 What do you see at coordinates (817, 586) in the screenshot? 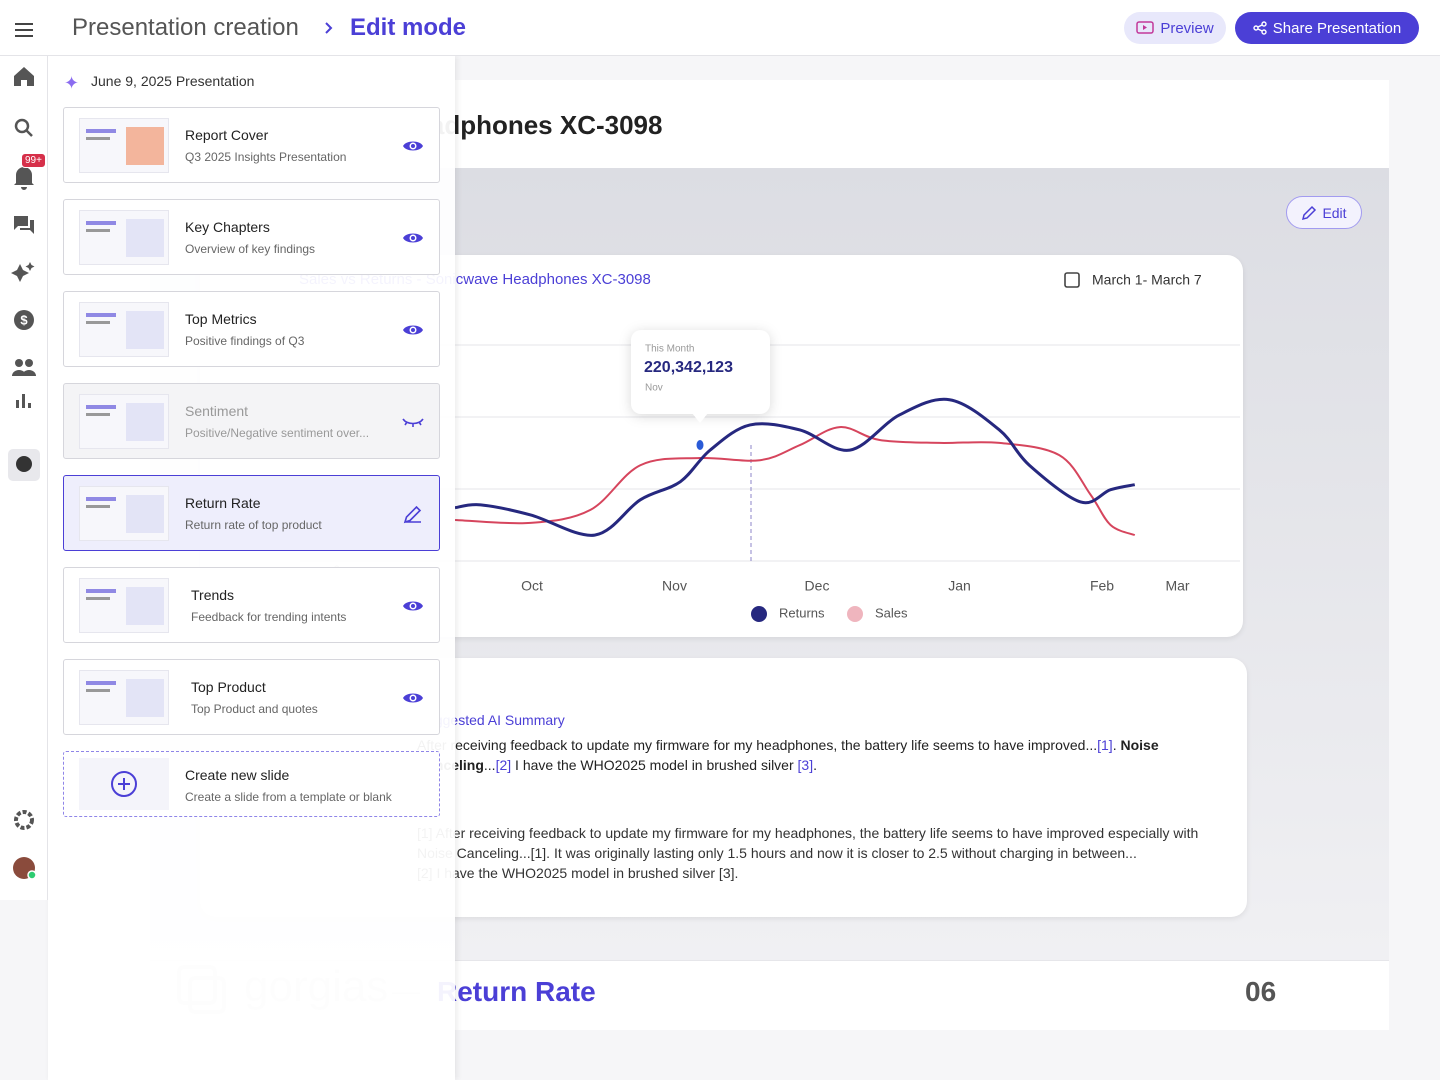
I see `x-tick-label: Dec` at bounding box center [817, 586].